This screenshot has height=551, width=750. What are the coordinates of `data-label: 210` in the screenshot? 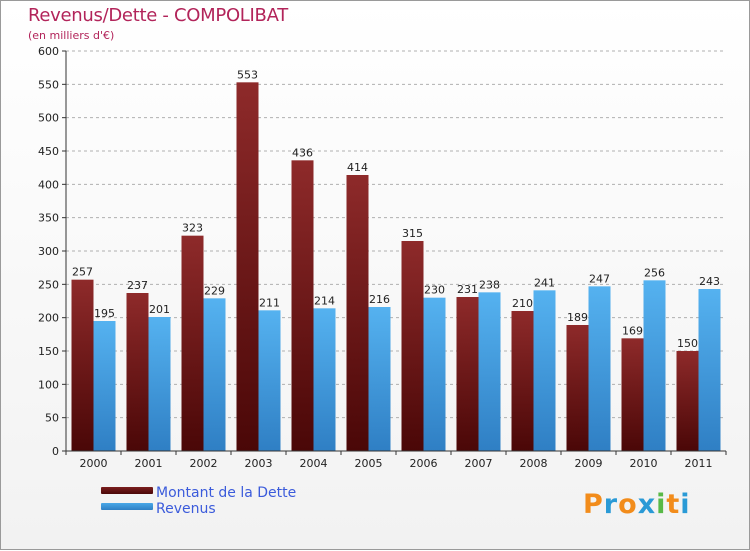 It's located at (522, 303).